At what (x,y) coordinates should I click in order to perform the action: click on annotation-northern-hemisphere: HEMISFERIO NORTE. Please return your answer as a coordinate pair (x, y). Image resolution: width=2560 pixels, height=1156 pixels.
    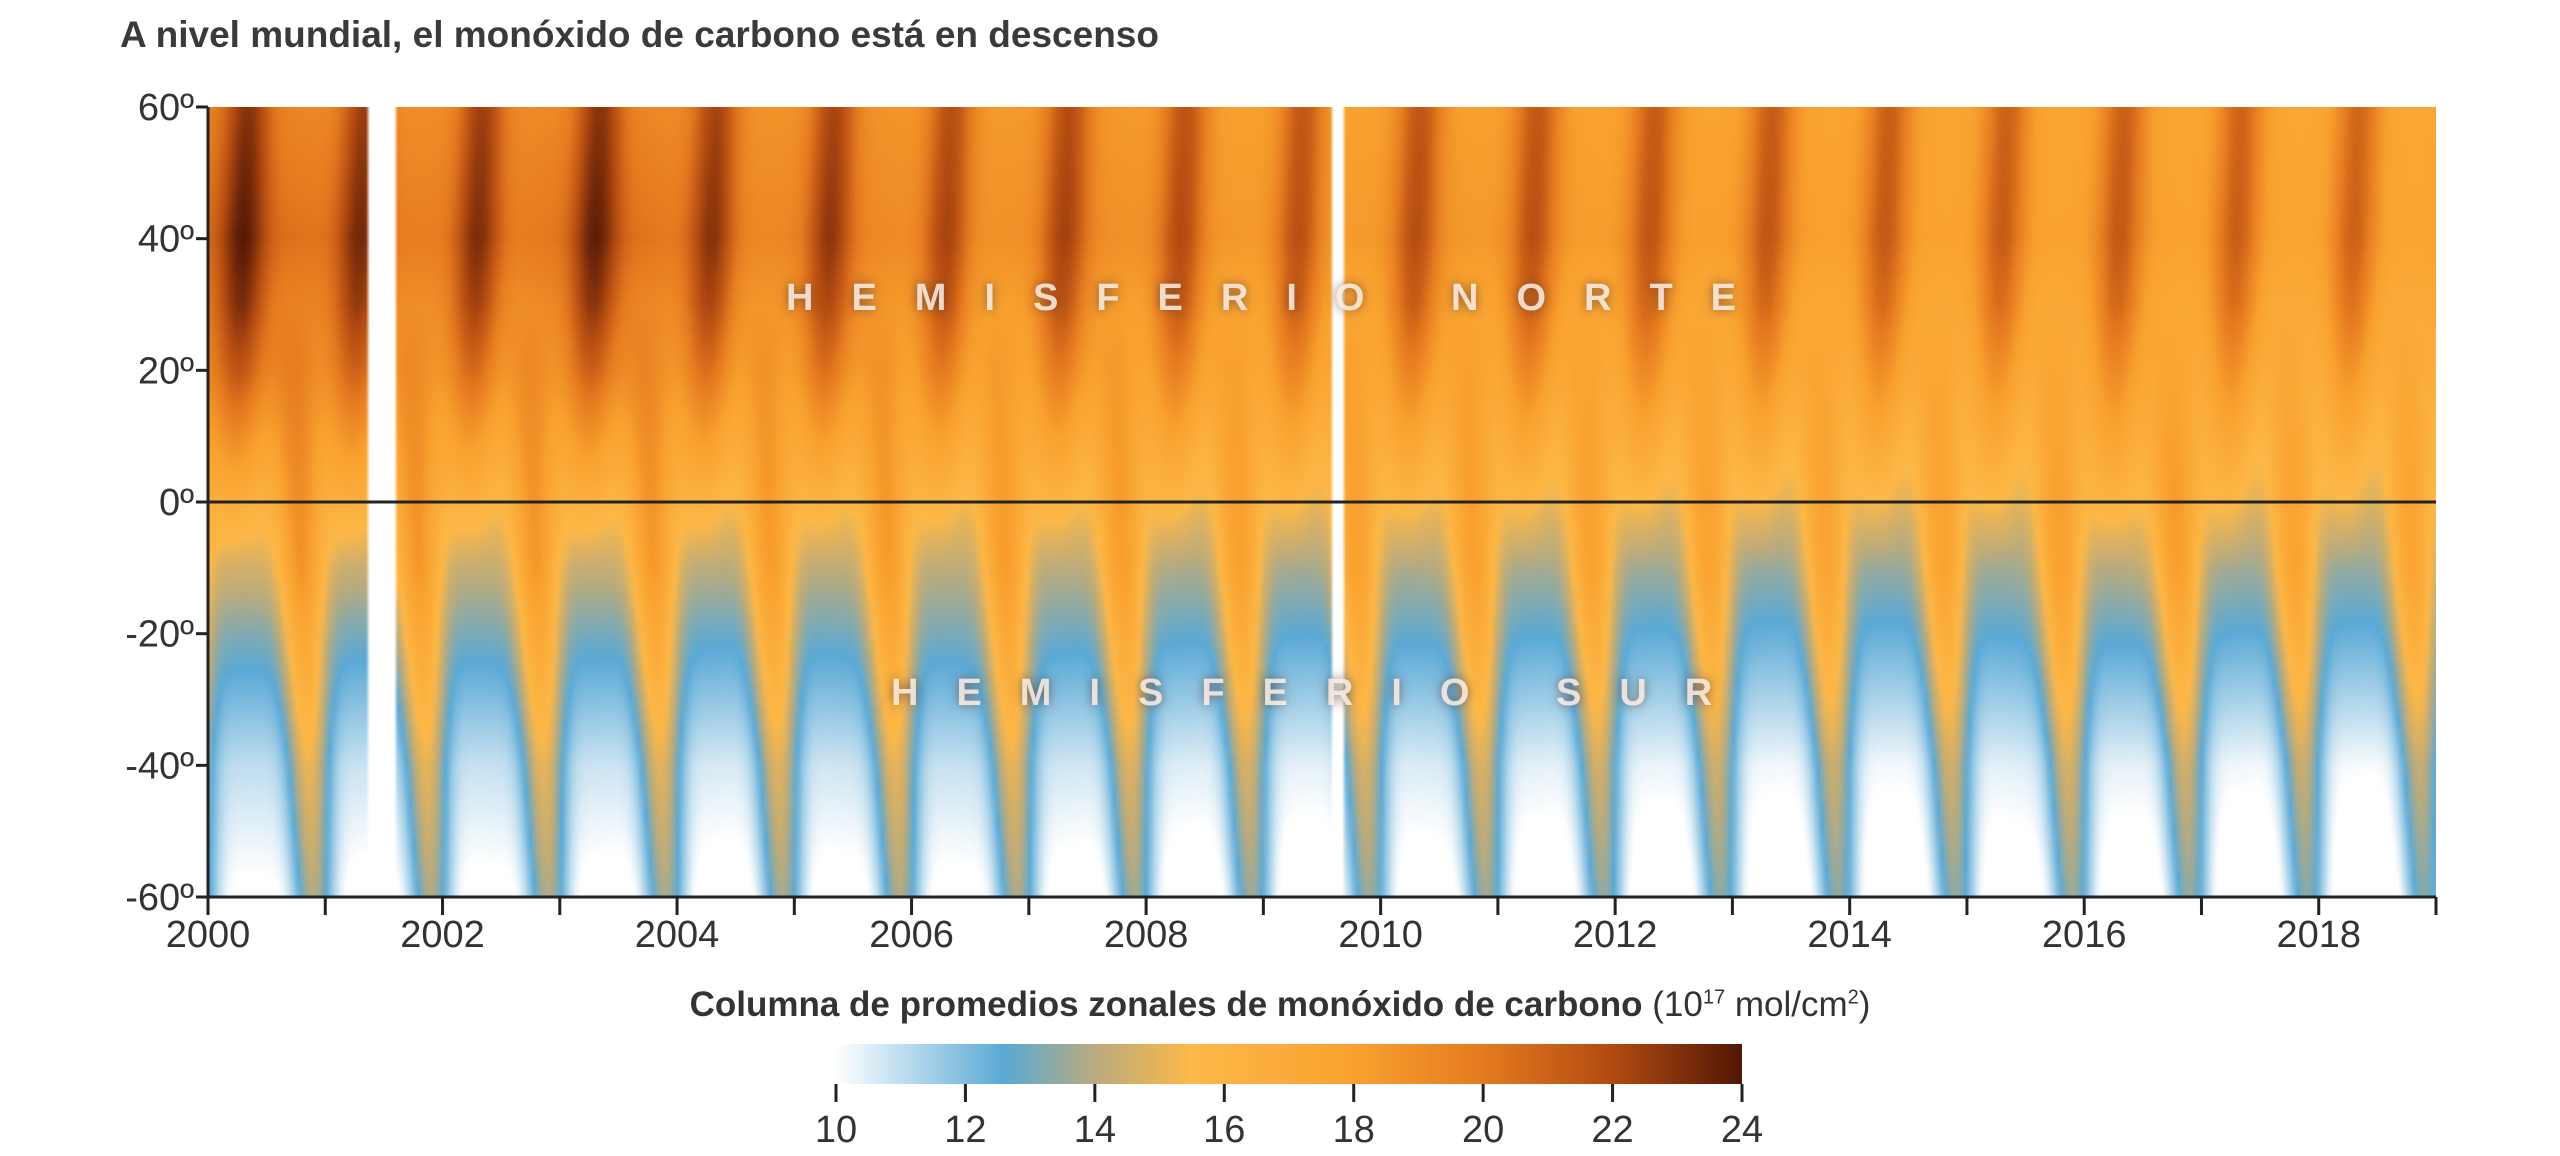
    Looking at the image, I should click on (1280, 298).